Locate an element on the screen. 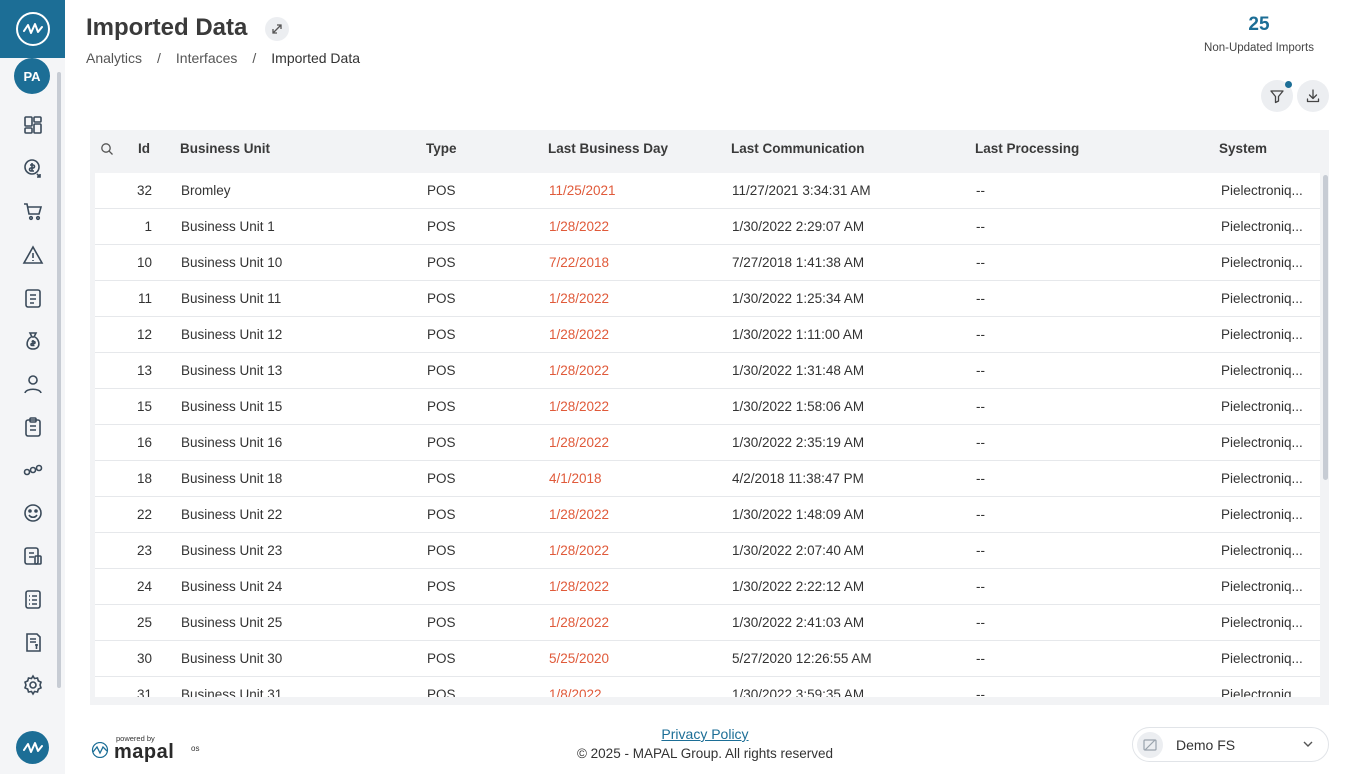 The width and height of the screenshot is (1351, 774). cell-id: 30 is located at coordinates (144, 658).